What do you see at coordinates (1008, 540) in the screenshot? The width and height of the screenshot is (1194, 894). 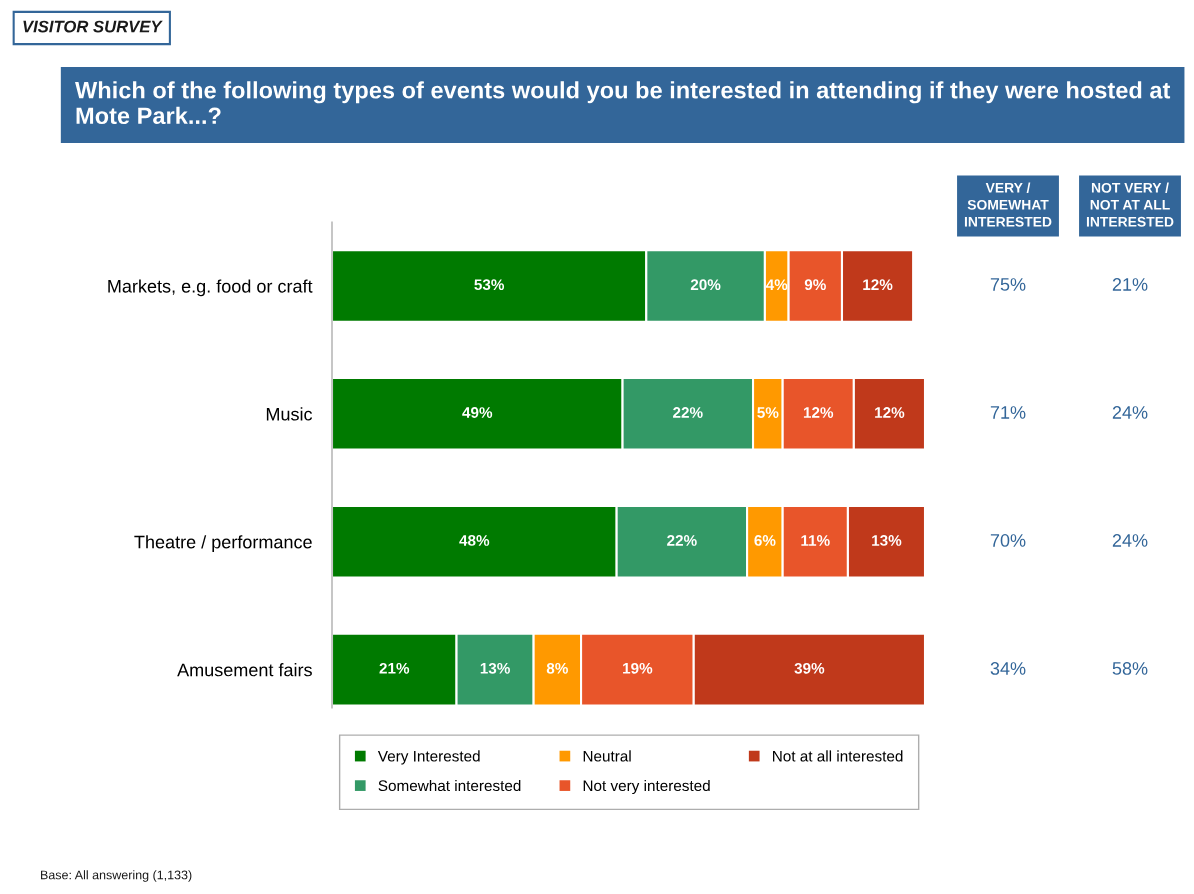 I see `text: 70%` at bounding box center [1008, 540].